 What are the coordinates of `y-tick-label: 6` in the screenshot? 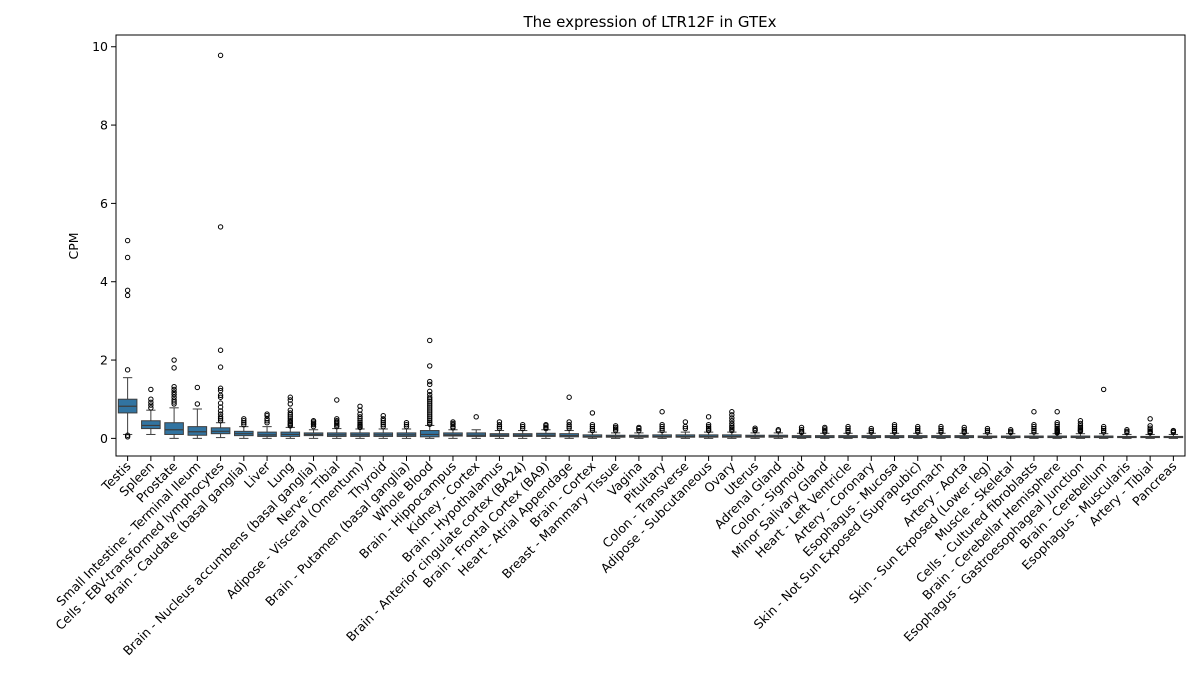 It's located at (104, 203).